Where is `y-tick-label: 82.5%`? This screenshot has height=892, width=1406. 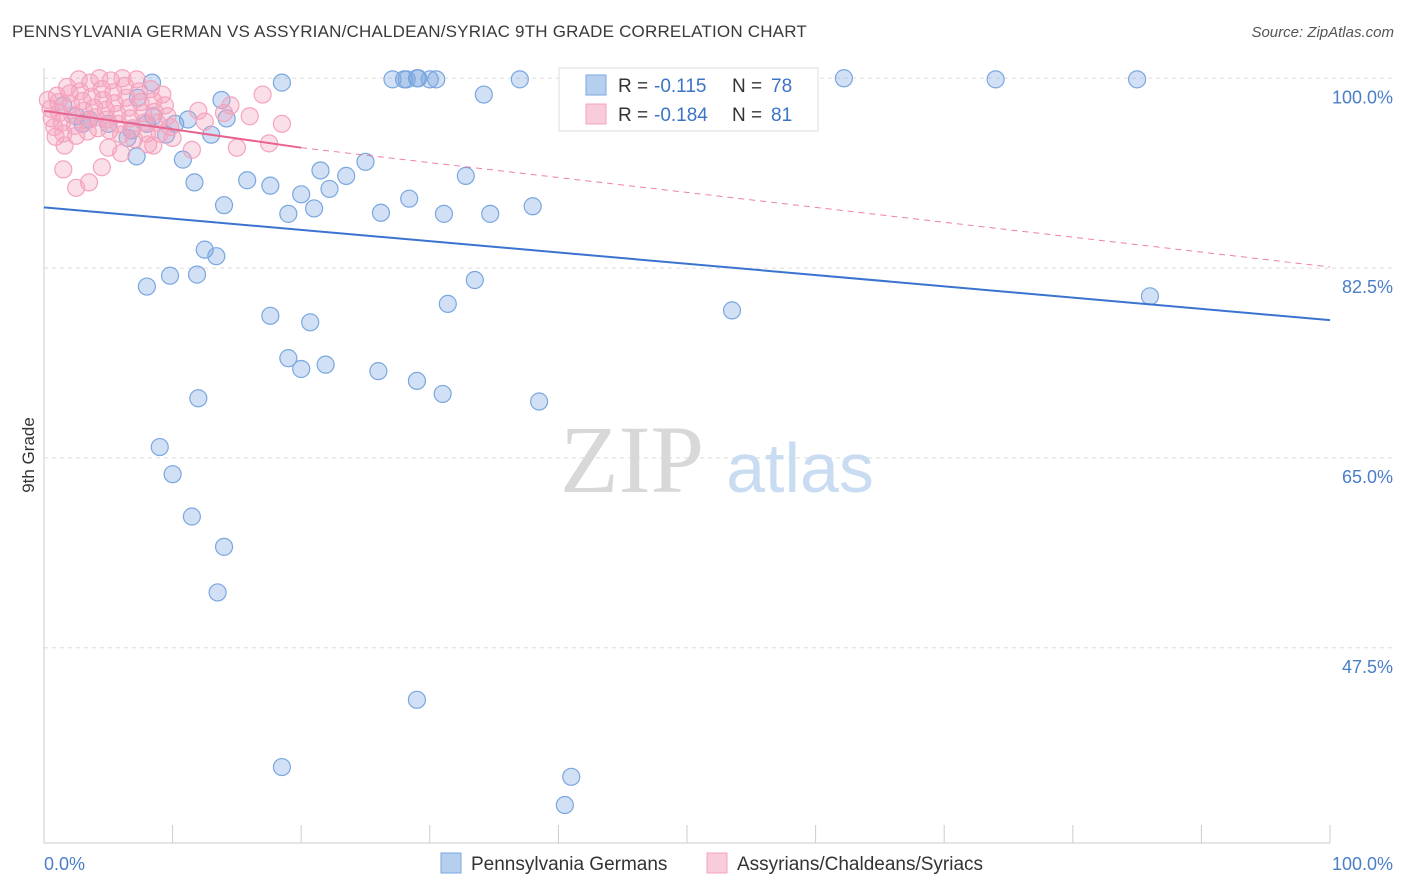
y-tick-label: 82.5% is located at coordinates (1367, 287).